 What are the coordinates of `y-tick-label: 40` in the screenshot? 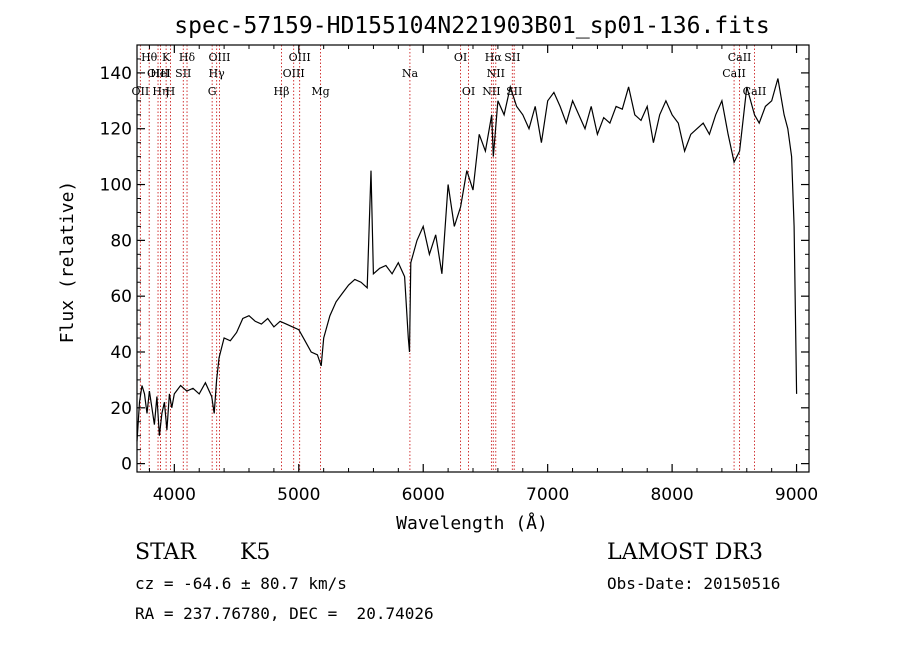 It's located at (121, 353).